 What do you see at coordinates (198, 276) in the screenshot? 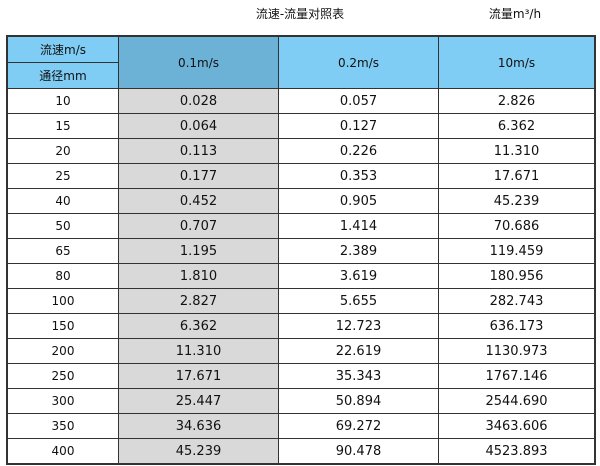
I see `flow-cell: 1.810` at bounding box center [198, 276].